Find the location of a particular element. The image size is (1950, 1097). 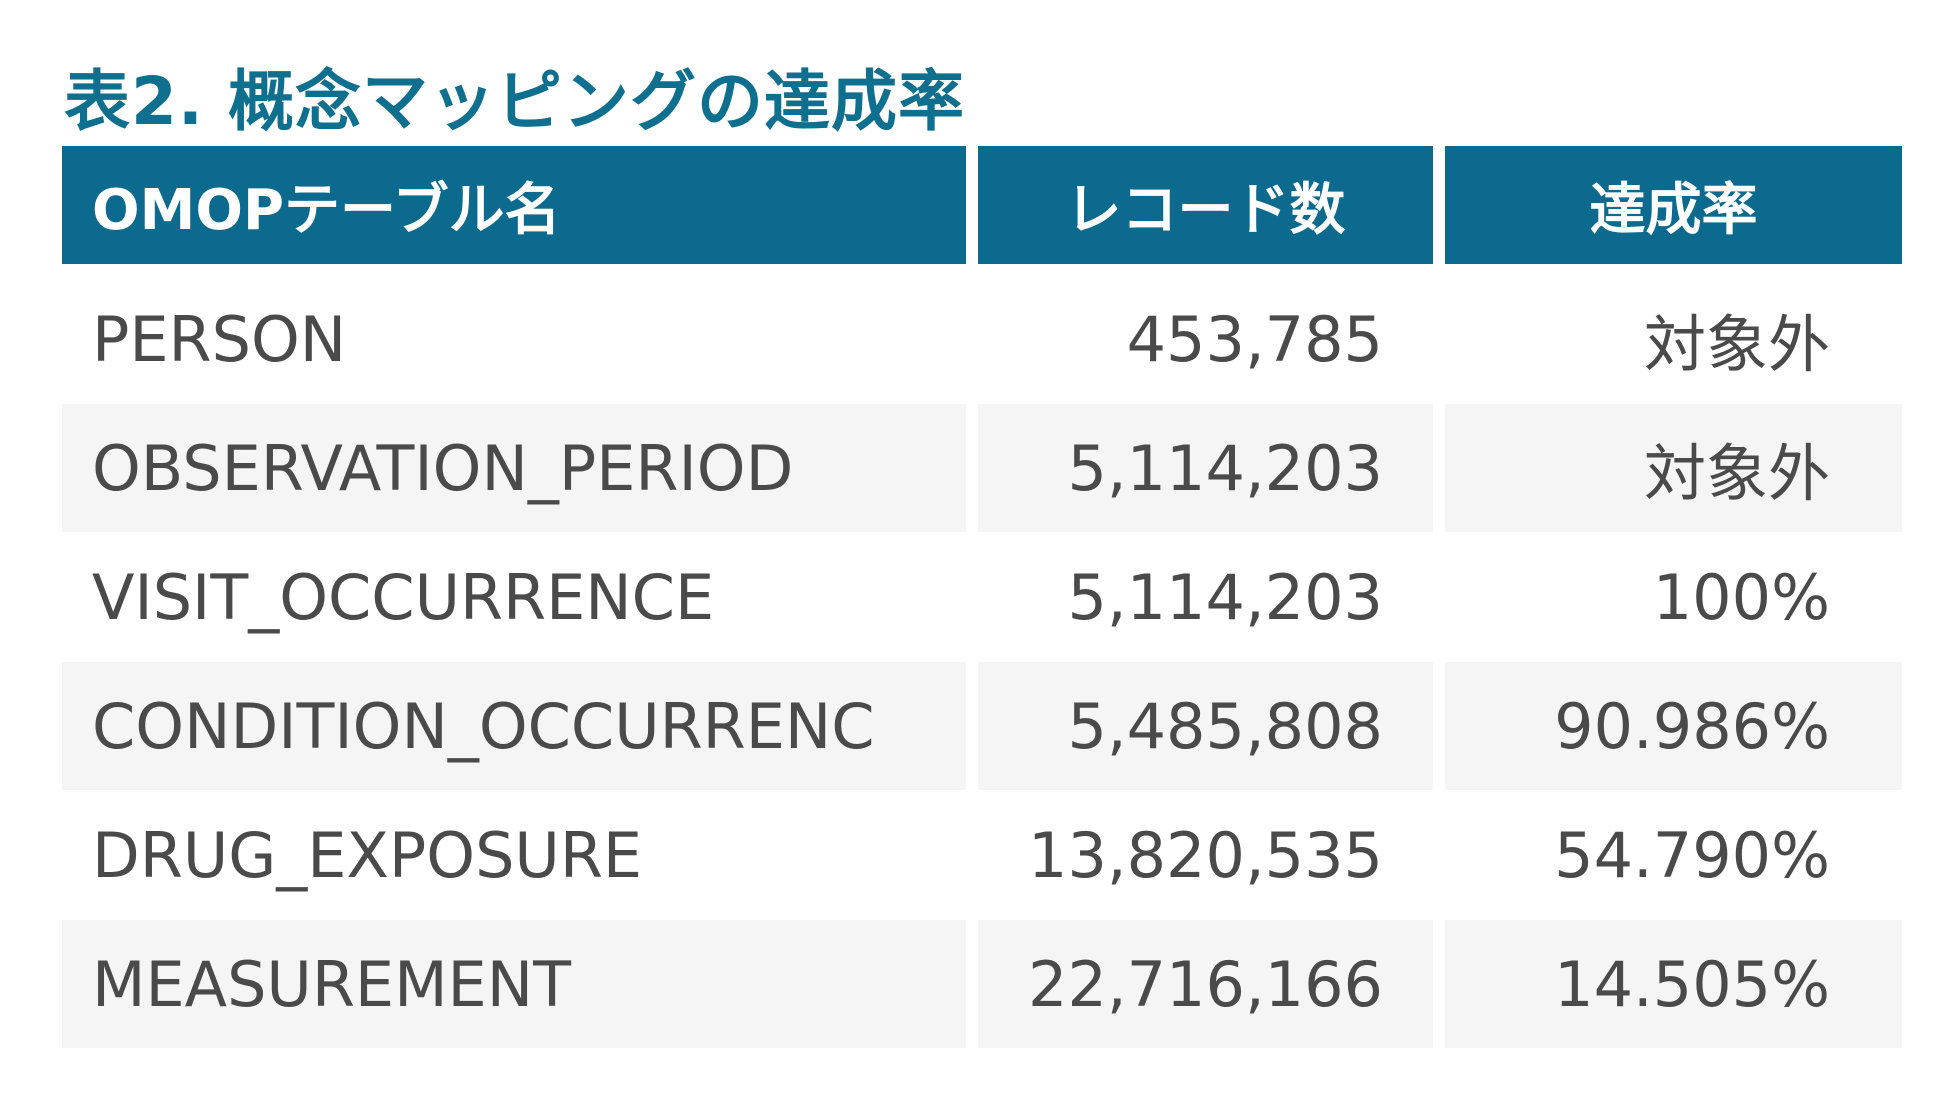

header-record-count: レコード数 is located at coordinates (1205, 205).